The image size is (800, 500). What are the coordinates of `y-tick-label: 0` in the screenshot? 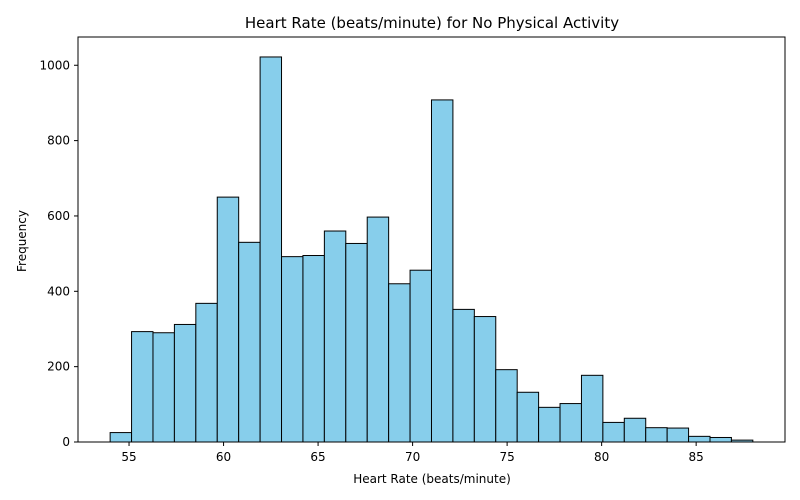 It's located at (66, 442).